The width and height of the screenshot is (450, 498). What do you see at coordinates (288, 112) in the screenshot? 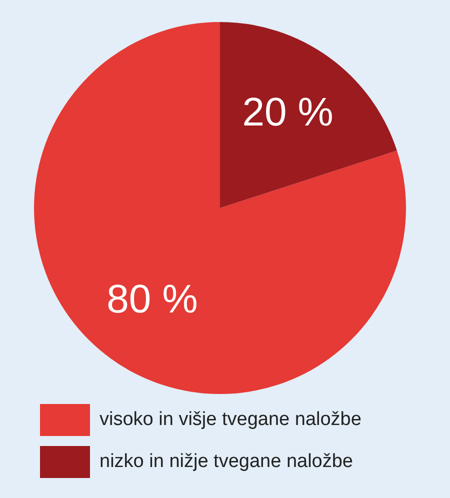
I see `data-label: 20 %` at bounding box center [288, 112].